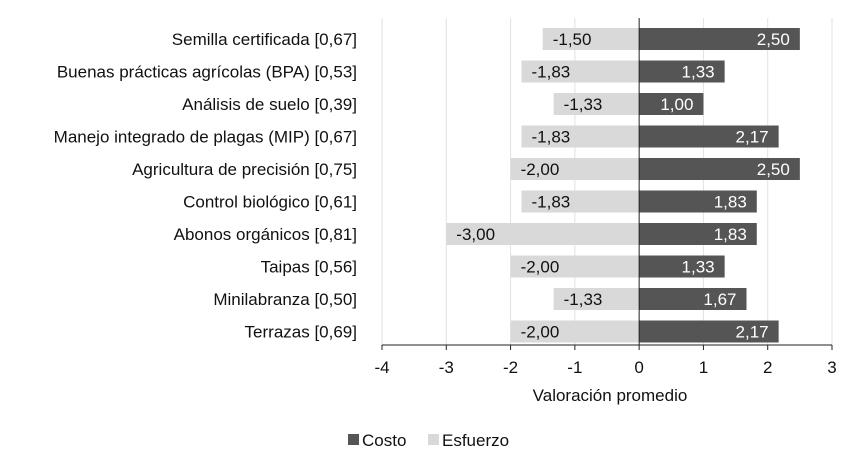  Describe the element at coordinates (446, 367) in the screenshot. I see `x-tick-label: -3` at that location.